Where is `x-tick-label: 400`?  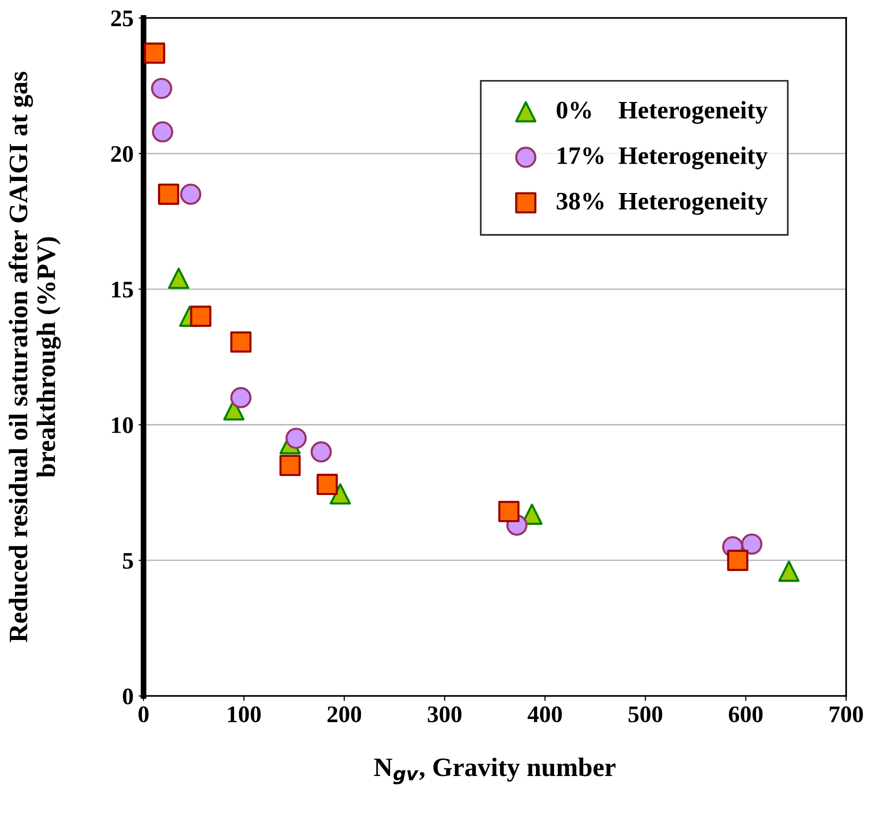
x-tick-label: 400 is located at coordinates (545, 714).